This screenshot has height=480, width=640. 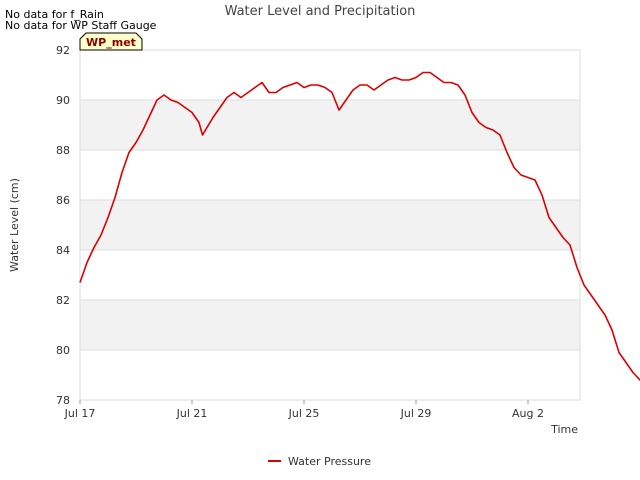 What do you see at coordinates (63, 400) in the screenshot?
I see `y-tick-label-78: 78` at bounding box center [63, 400].